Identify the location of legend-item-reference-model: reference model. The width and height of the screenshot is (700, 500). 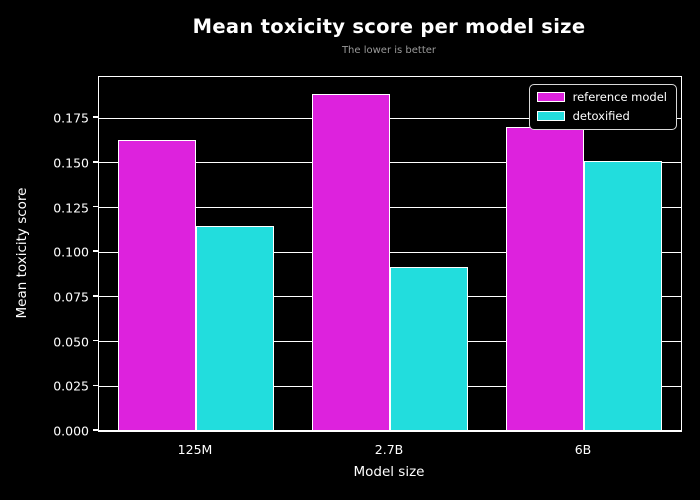
(601, 97).